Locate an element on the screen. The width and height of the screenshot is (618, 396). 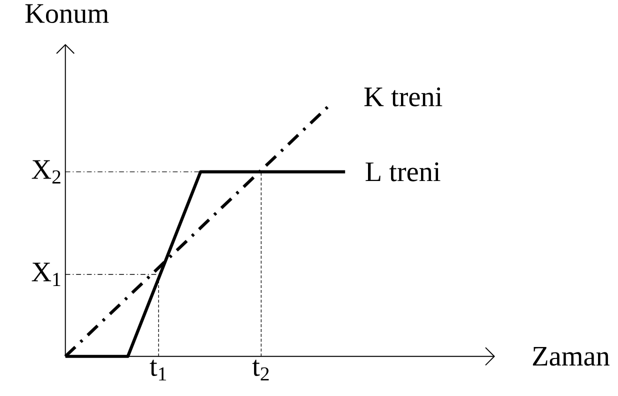
y-tick-label: X$_{2}$ is located at coordinates (46, 172).